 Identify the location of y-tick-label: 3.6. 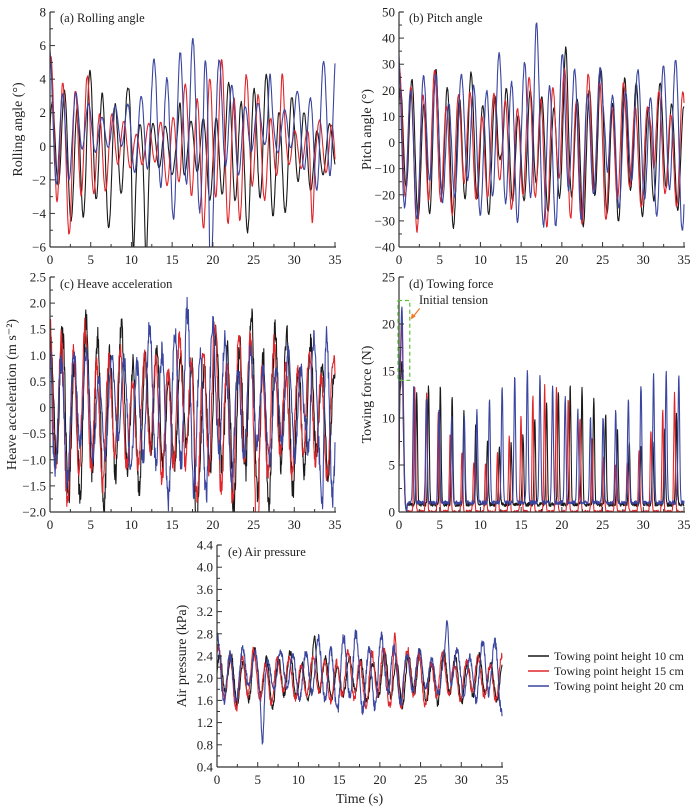
(205, 589).